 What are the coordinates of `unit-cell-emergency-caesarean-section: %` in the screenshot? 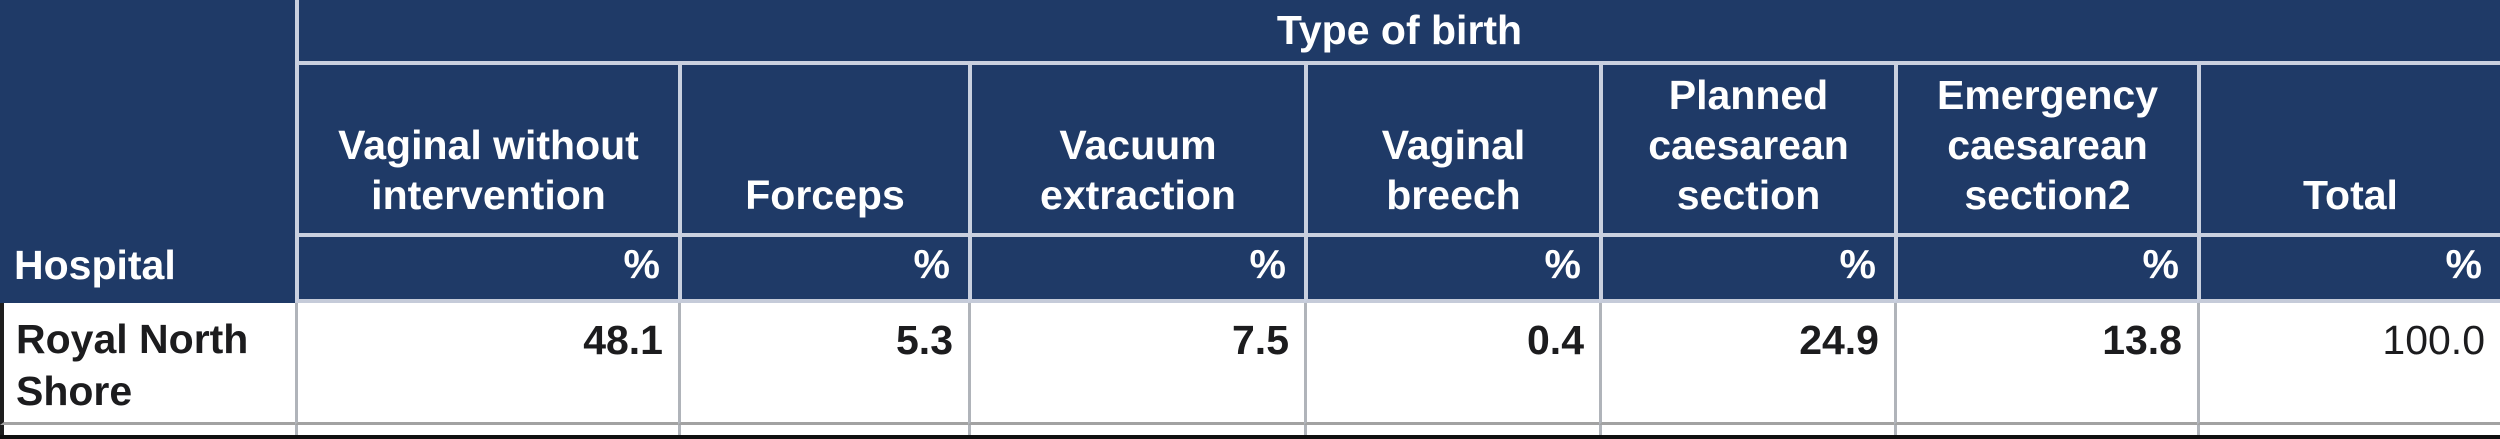 It's located at (2045, 270).